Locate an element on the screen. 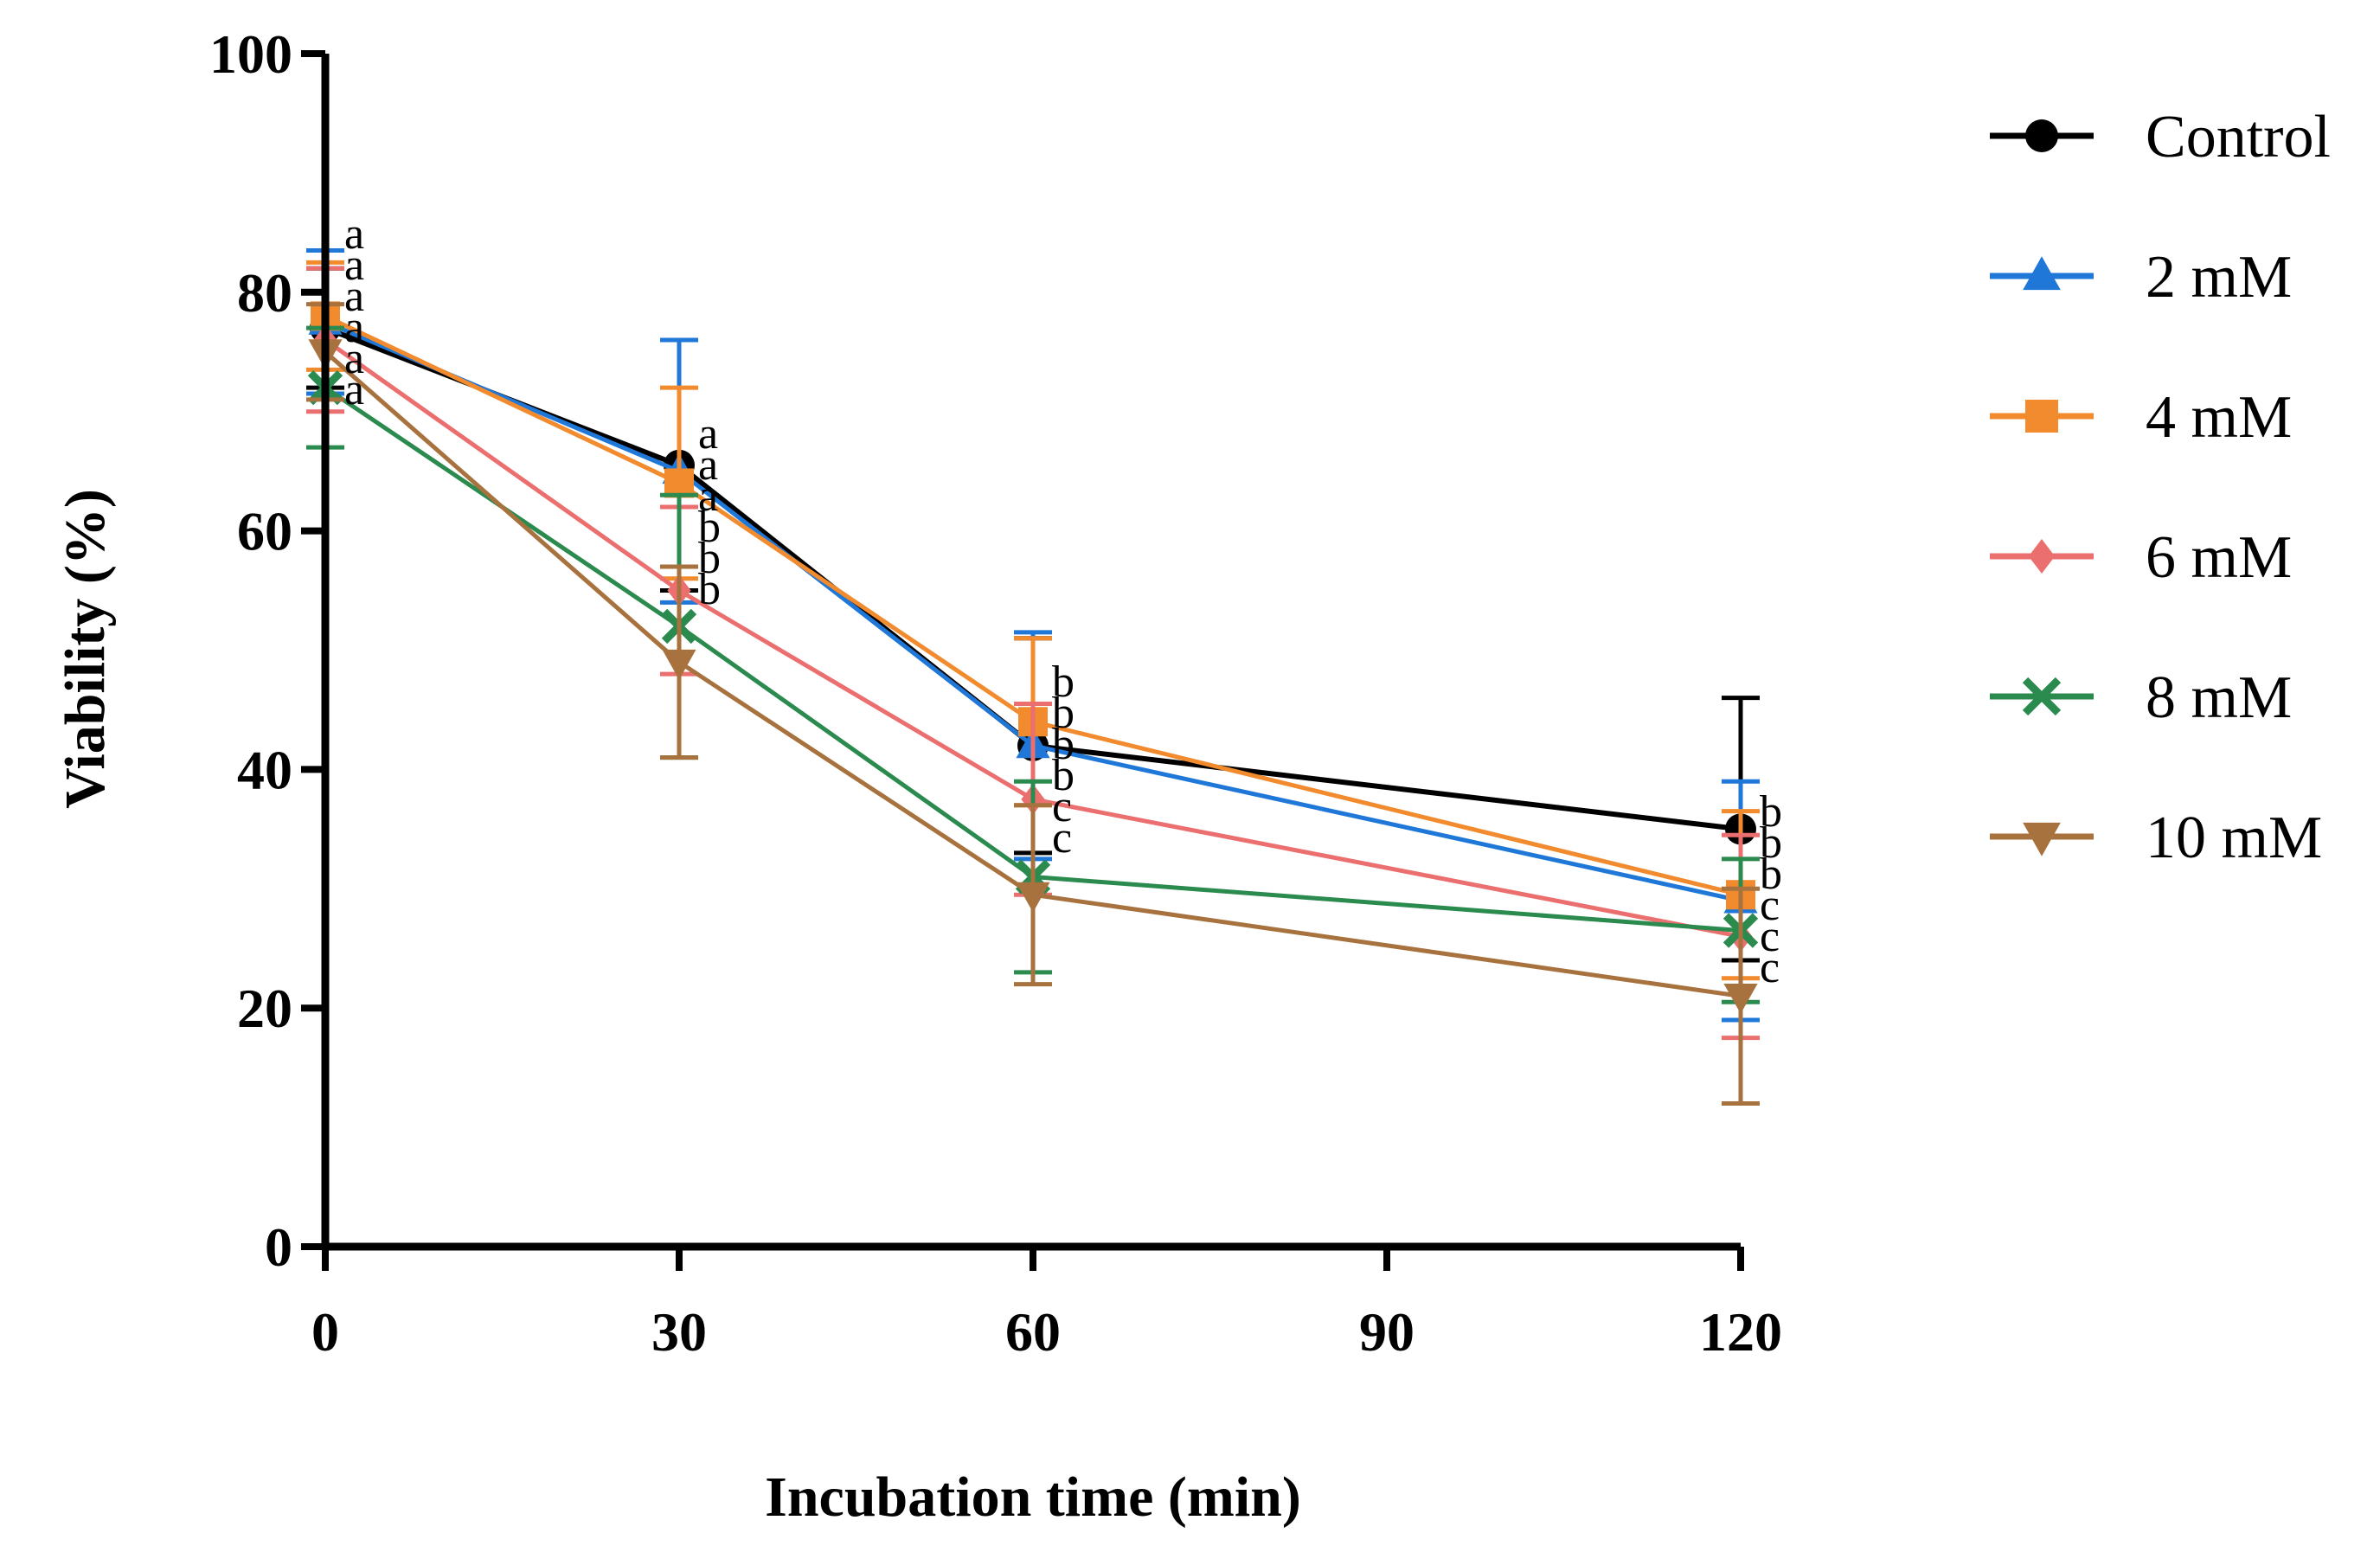  y-tick-label: 40 is located at coordinates (264, 769).